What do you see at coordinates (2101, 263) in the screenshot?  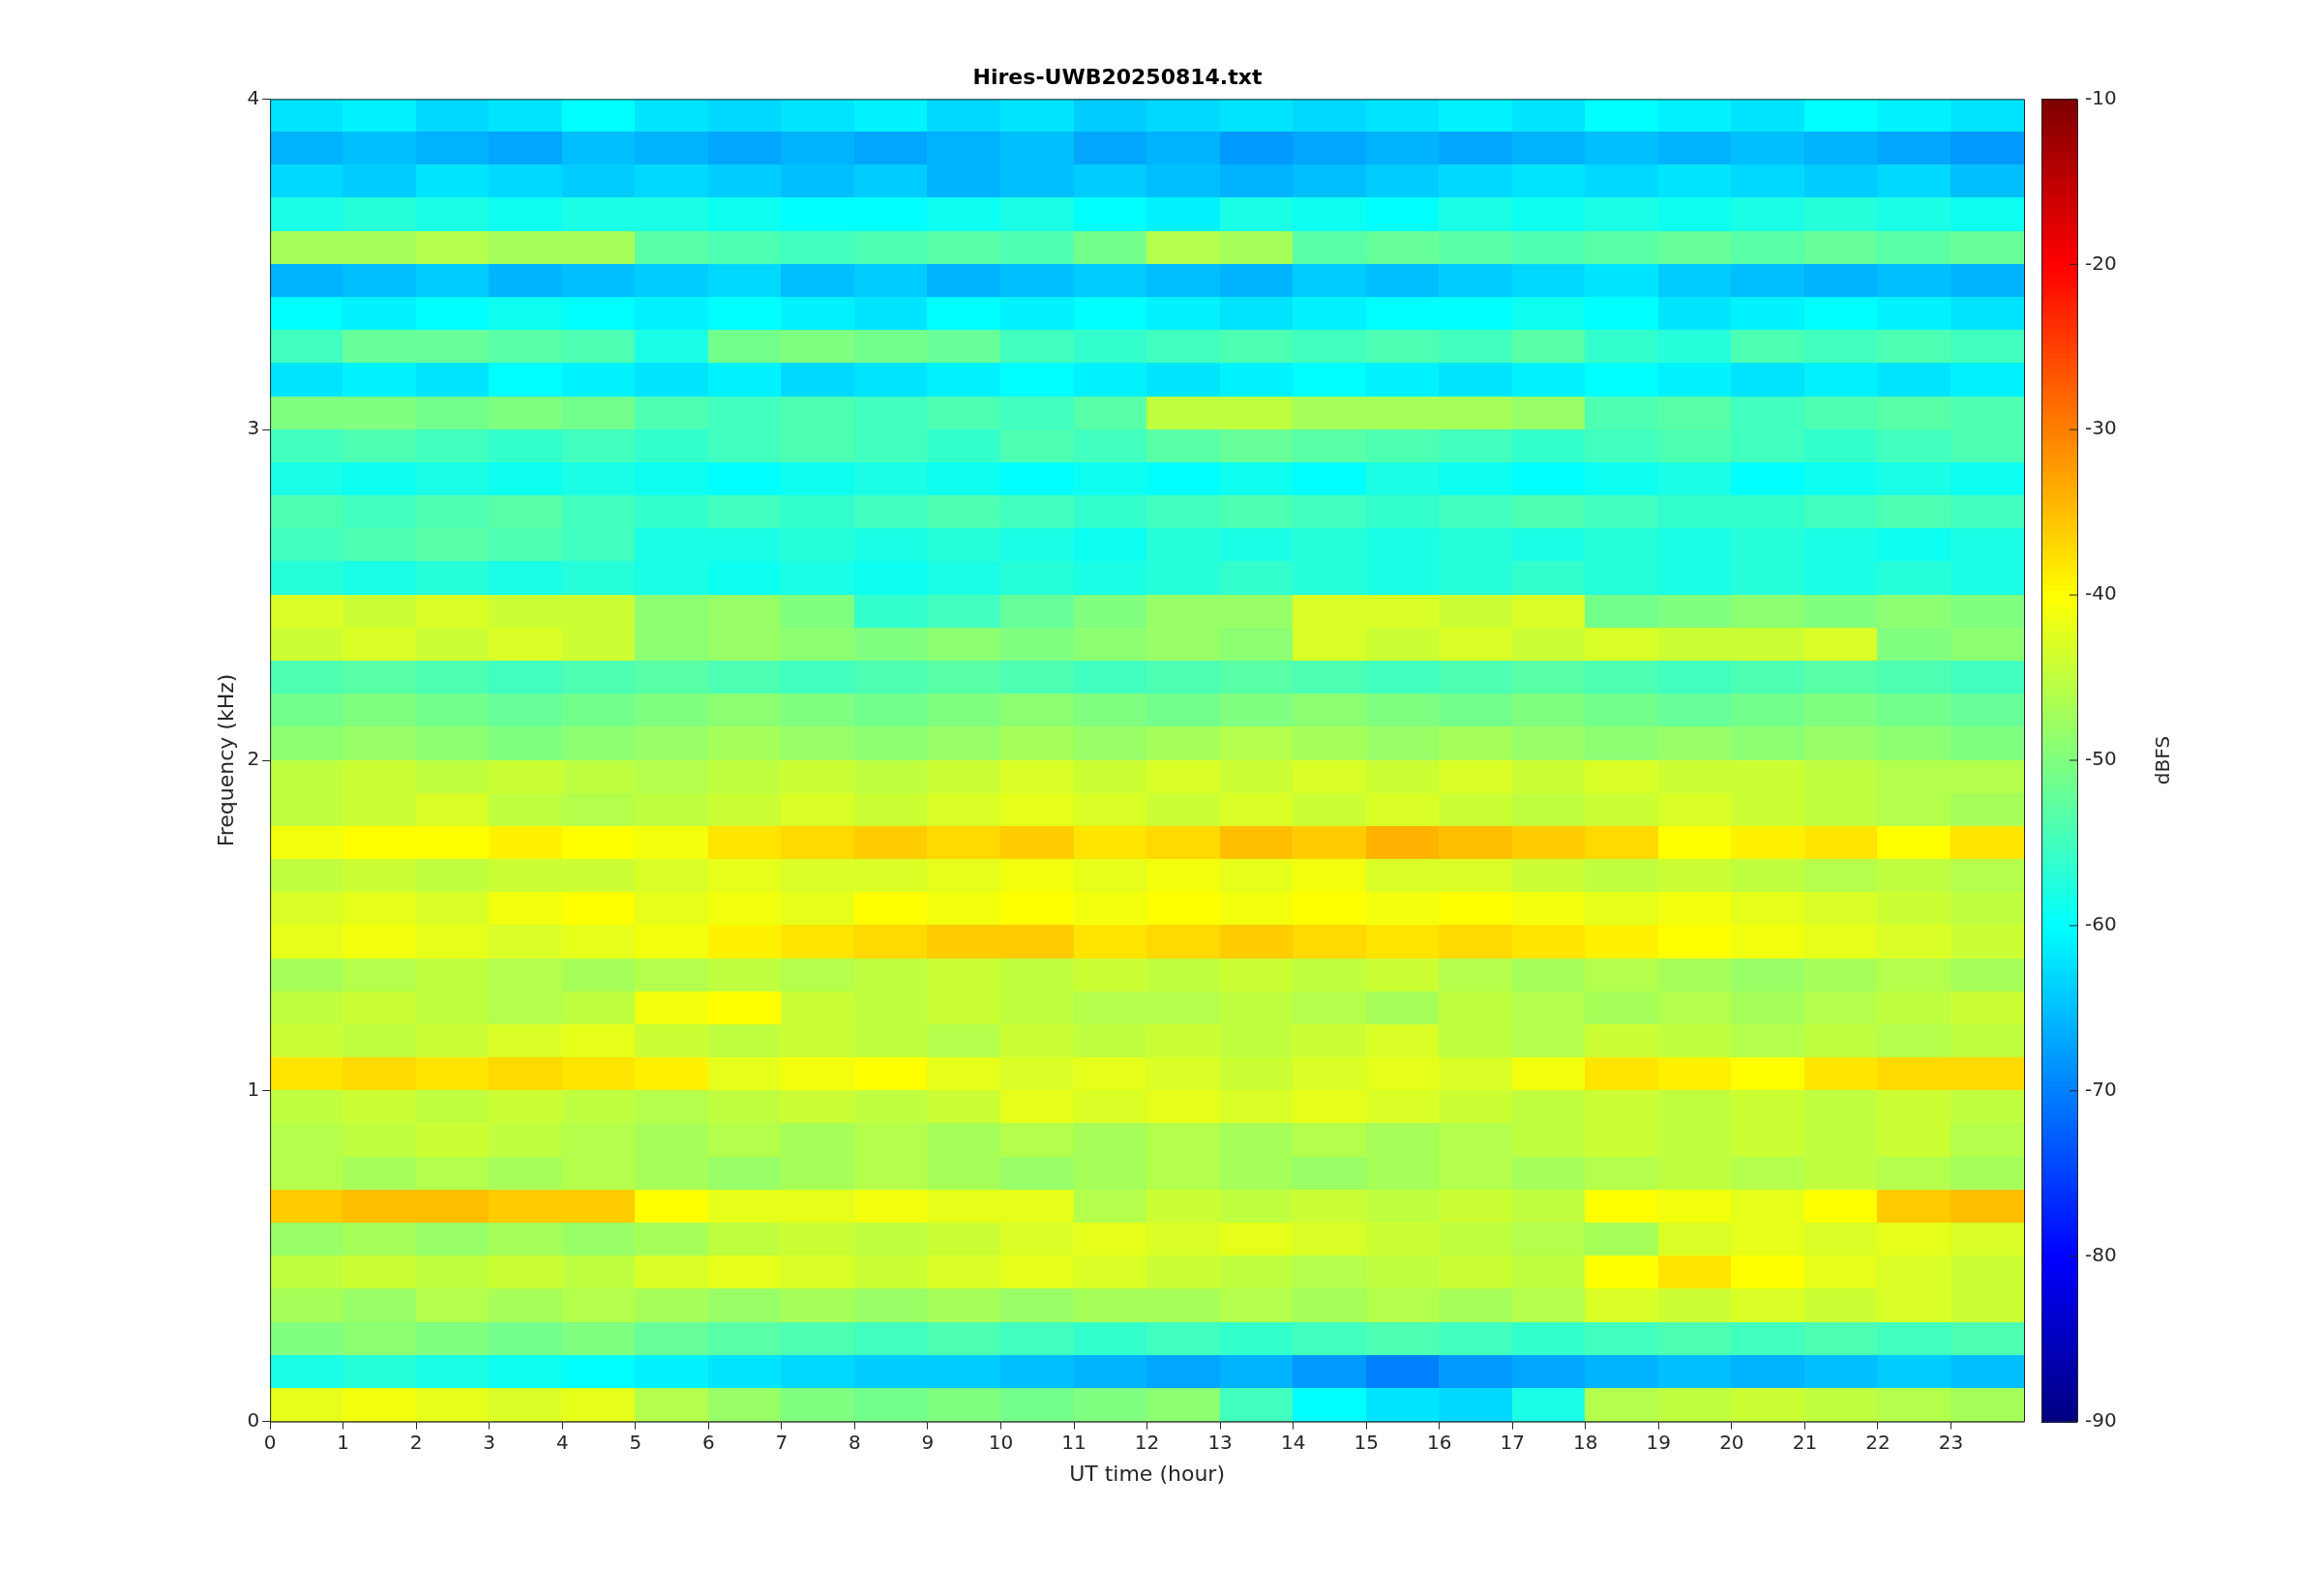 I see `color-bar-label: -20` at bounding box center [2101, 263].